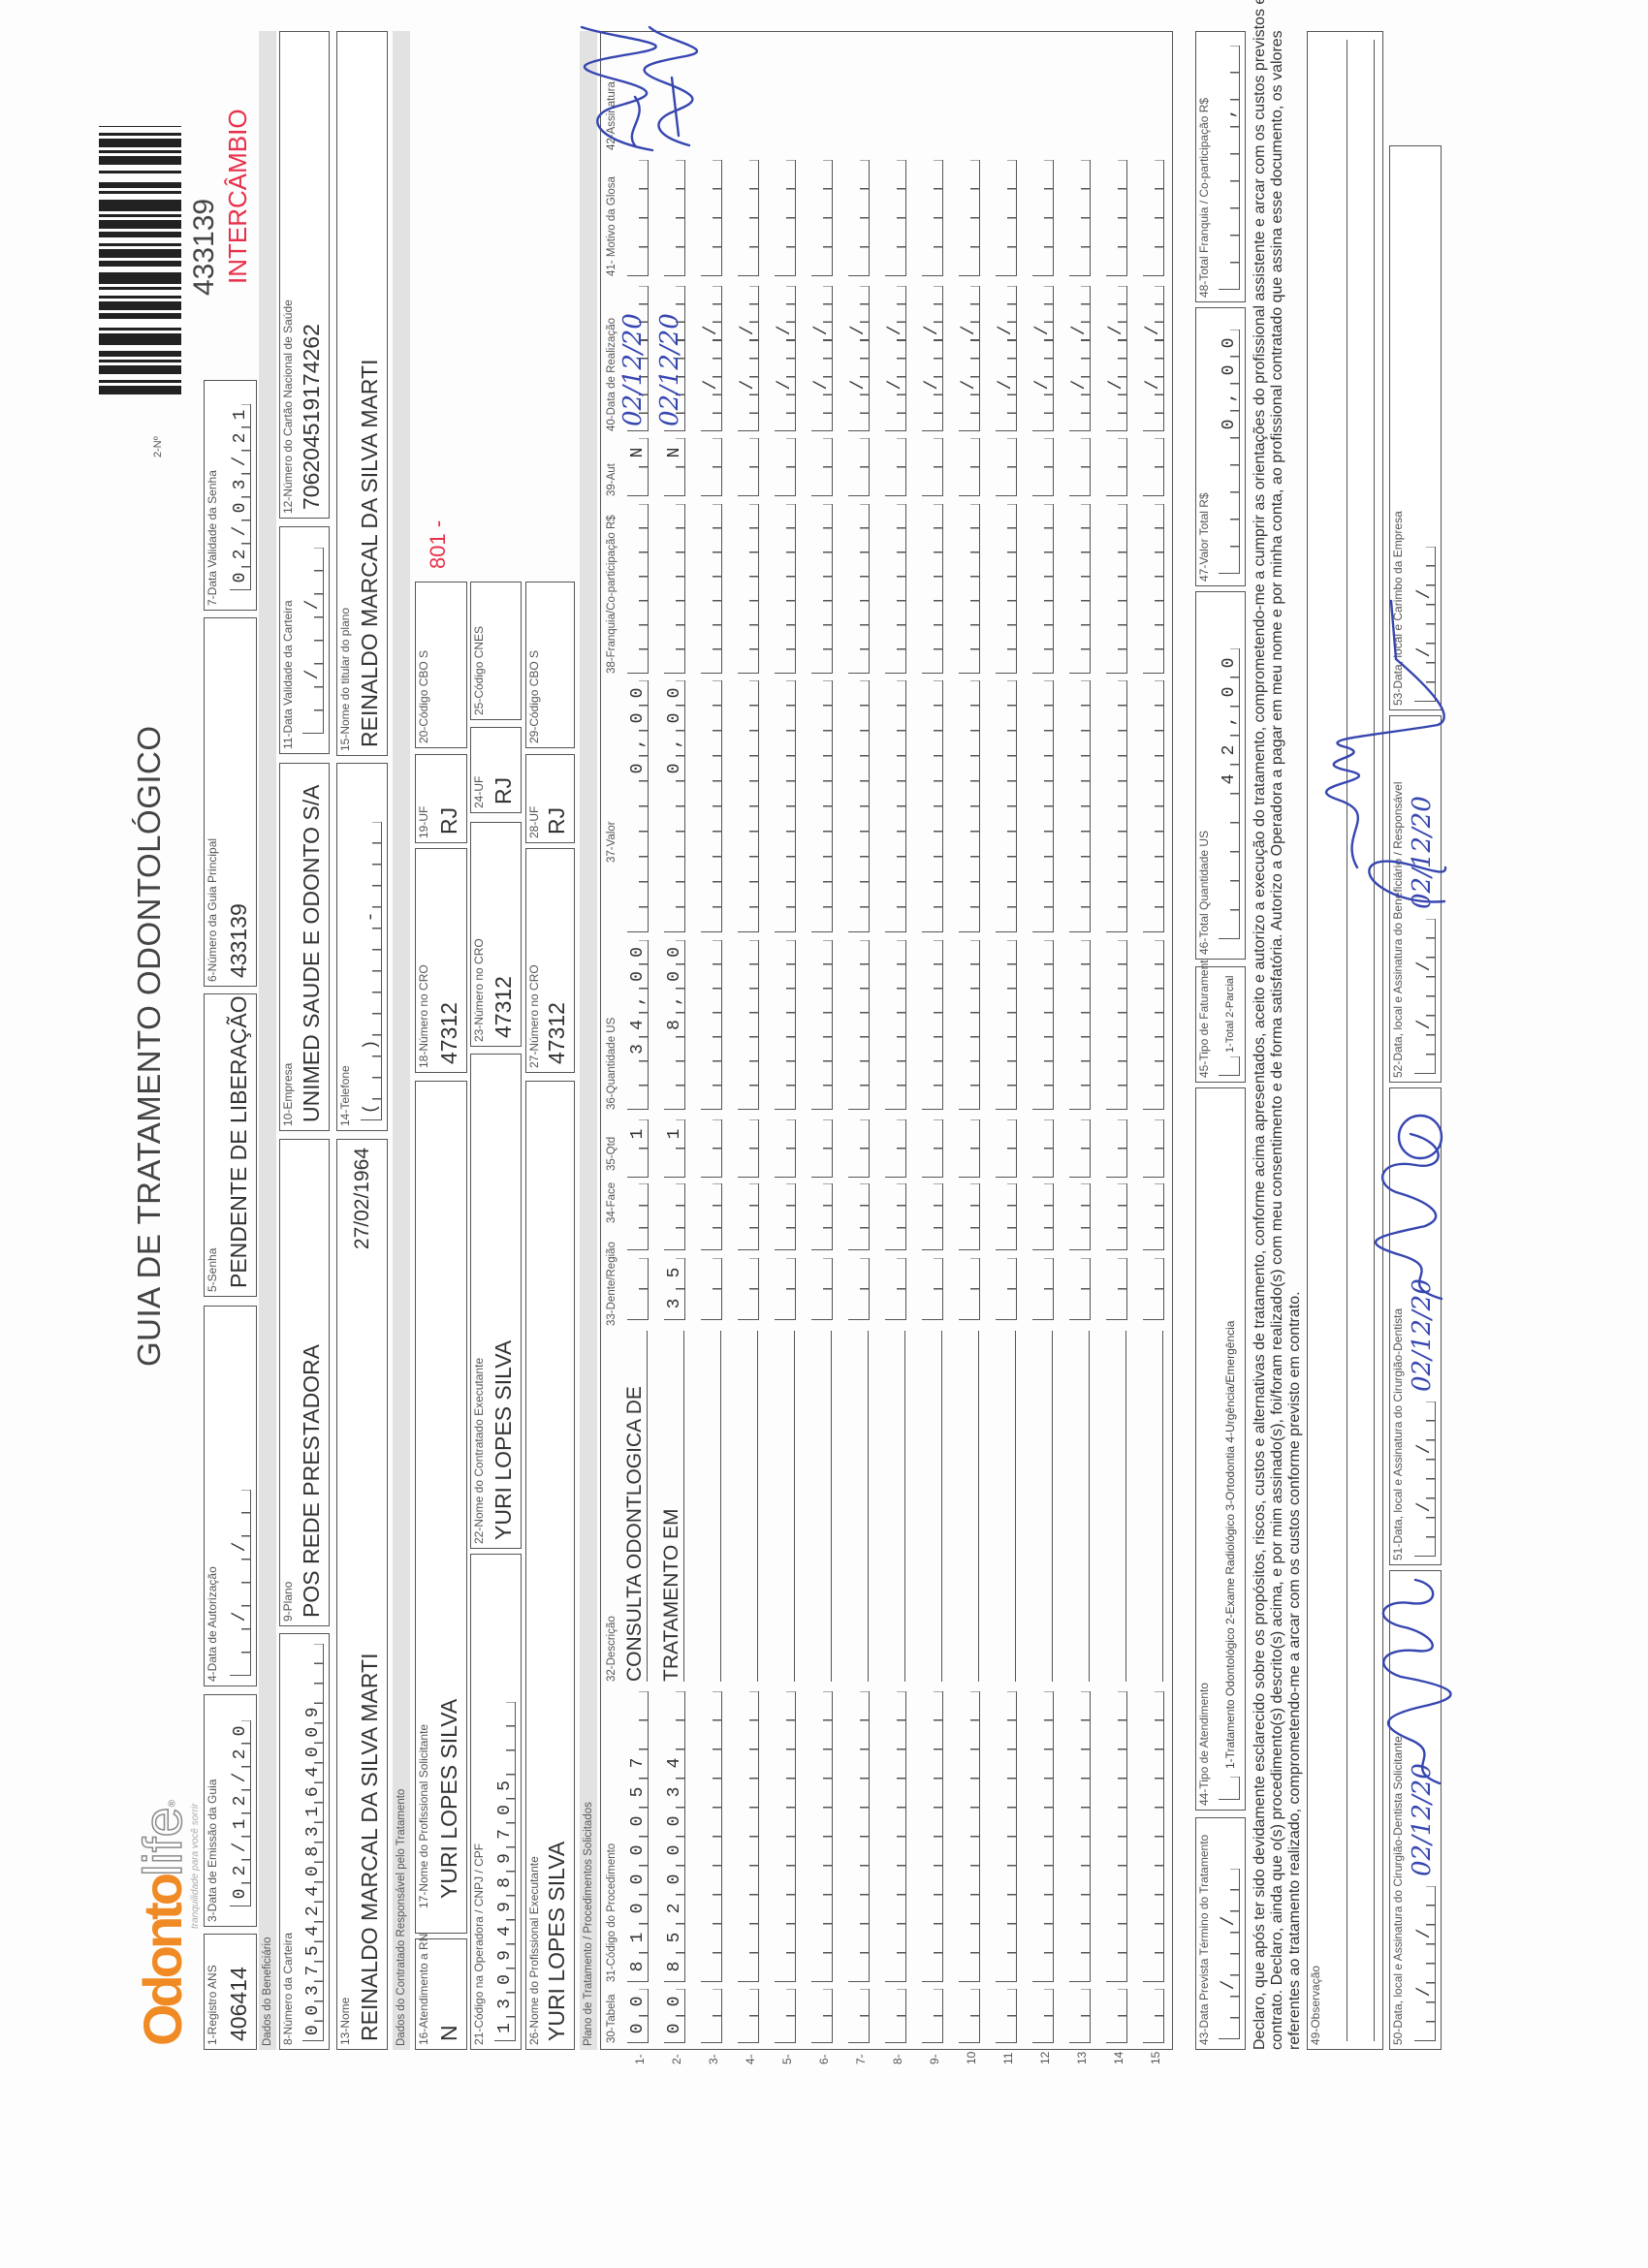 This screenshot has height=2268, width=1648. Describe the element at coordinates (371, 971) in the screenshot. I see `phone-cells: ( ) -` at that location.